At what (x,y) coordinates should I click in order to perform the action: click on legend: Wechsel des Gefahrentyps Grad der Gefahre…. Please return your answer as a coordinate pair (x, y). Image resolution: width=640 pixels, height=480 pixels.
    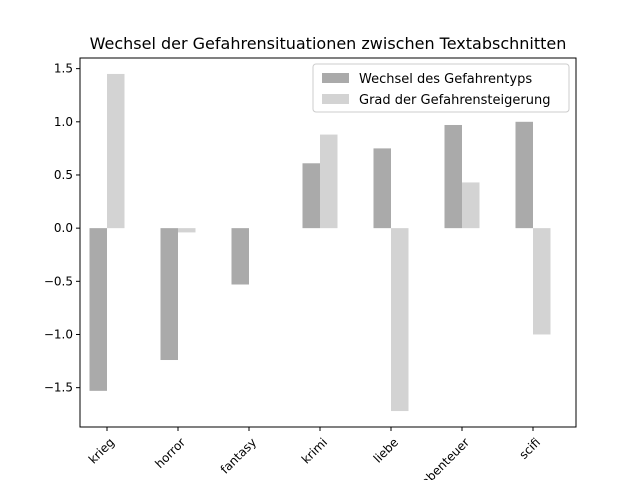
    Looking at the image, I should click on (441, 88).